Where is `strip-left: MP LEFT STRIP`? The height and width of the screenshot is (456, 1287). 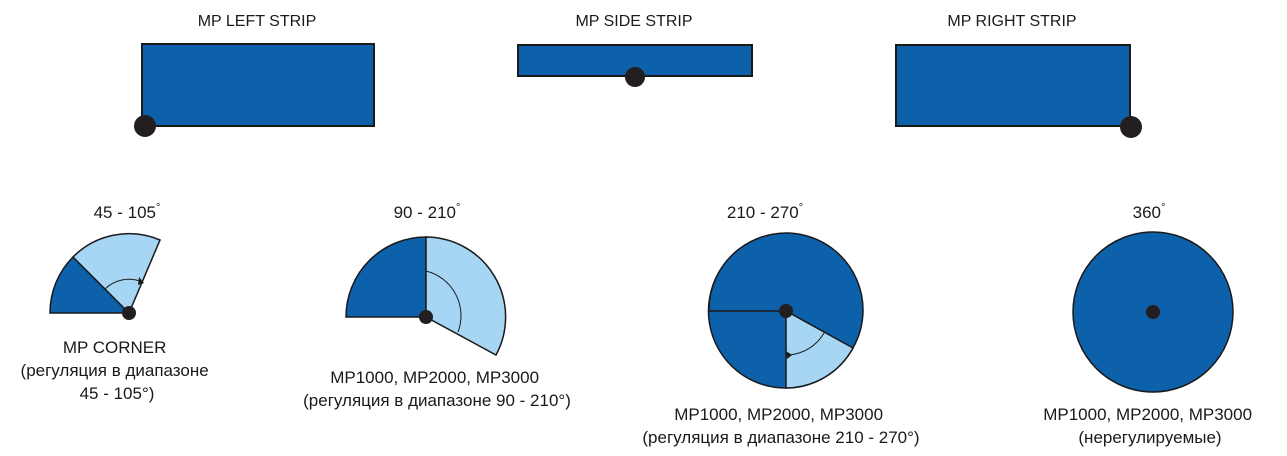 strip-left: MP LEFT STRIP is located at coordinates (254, 75).